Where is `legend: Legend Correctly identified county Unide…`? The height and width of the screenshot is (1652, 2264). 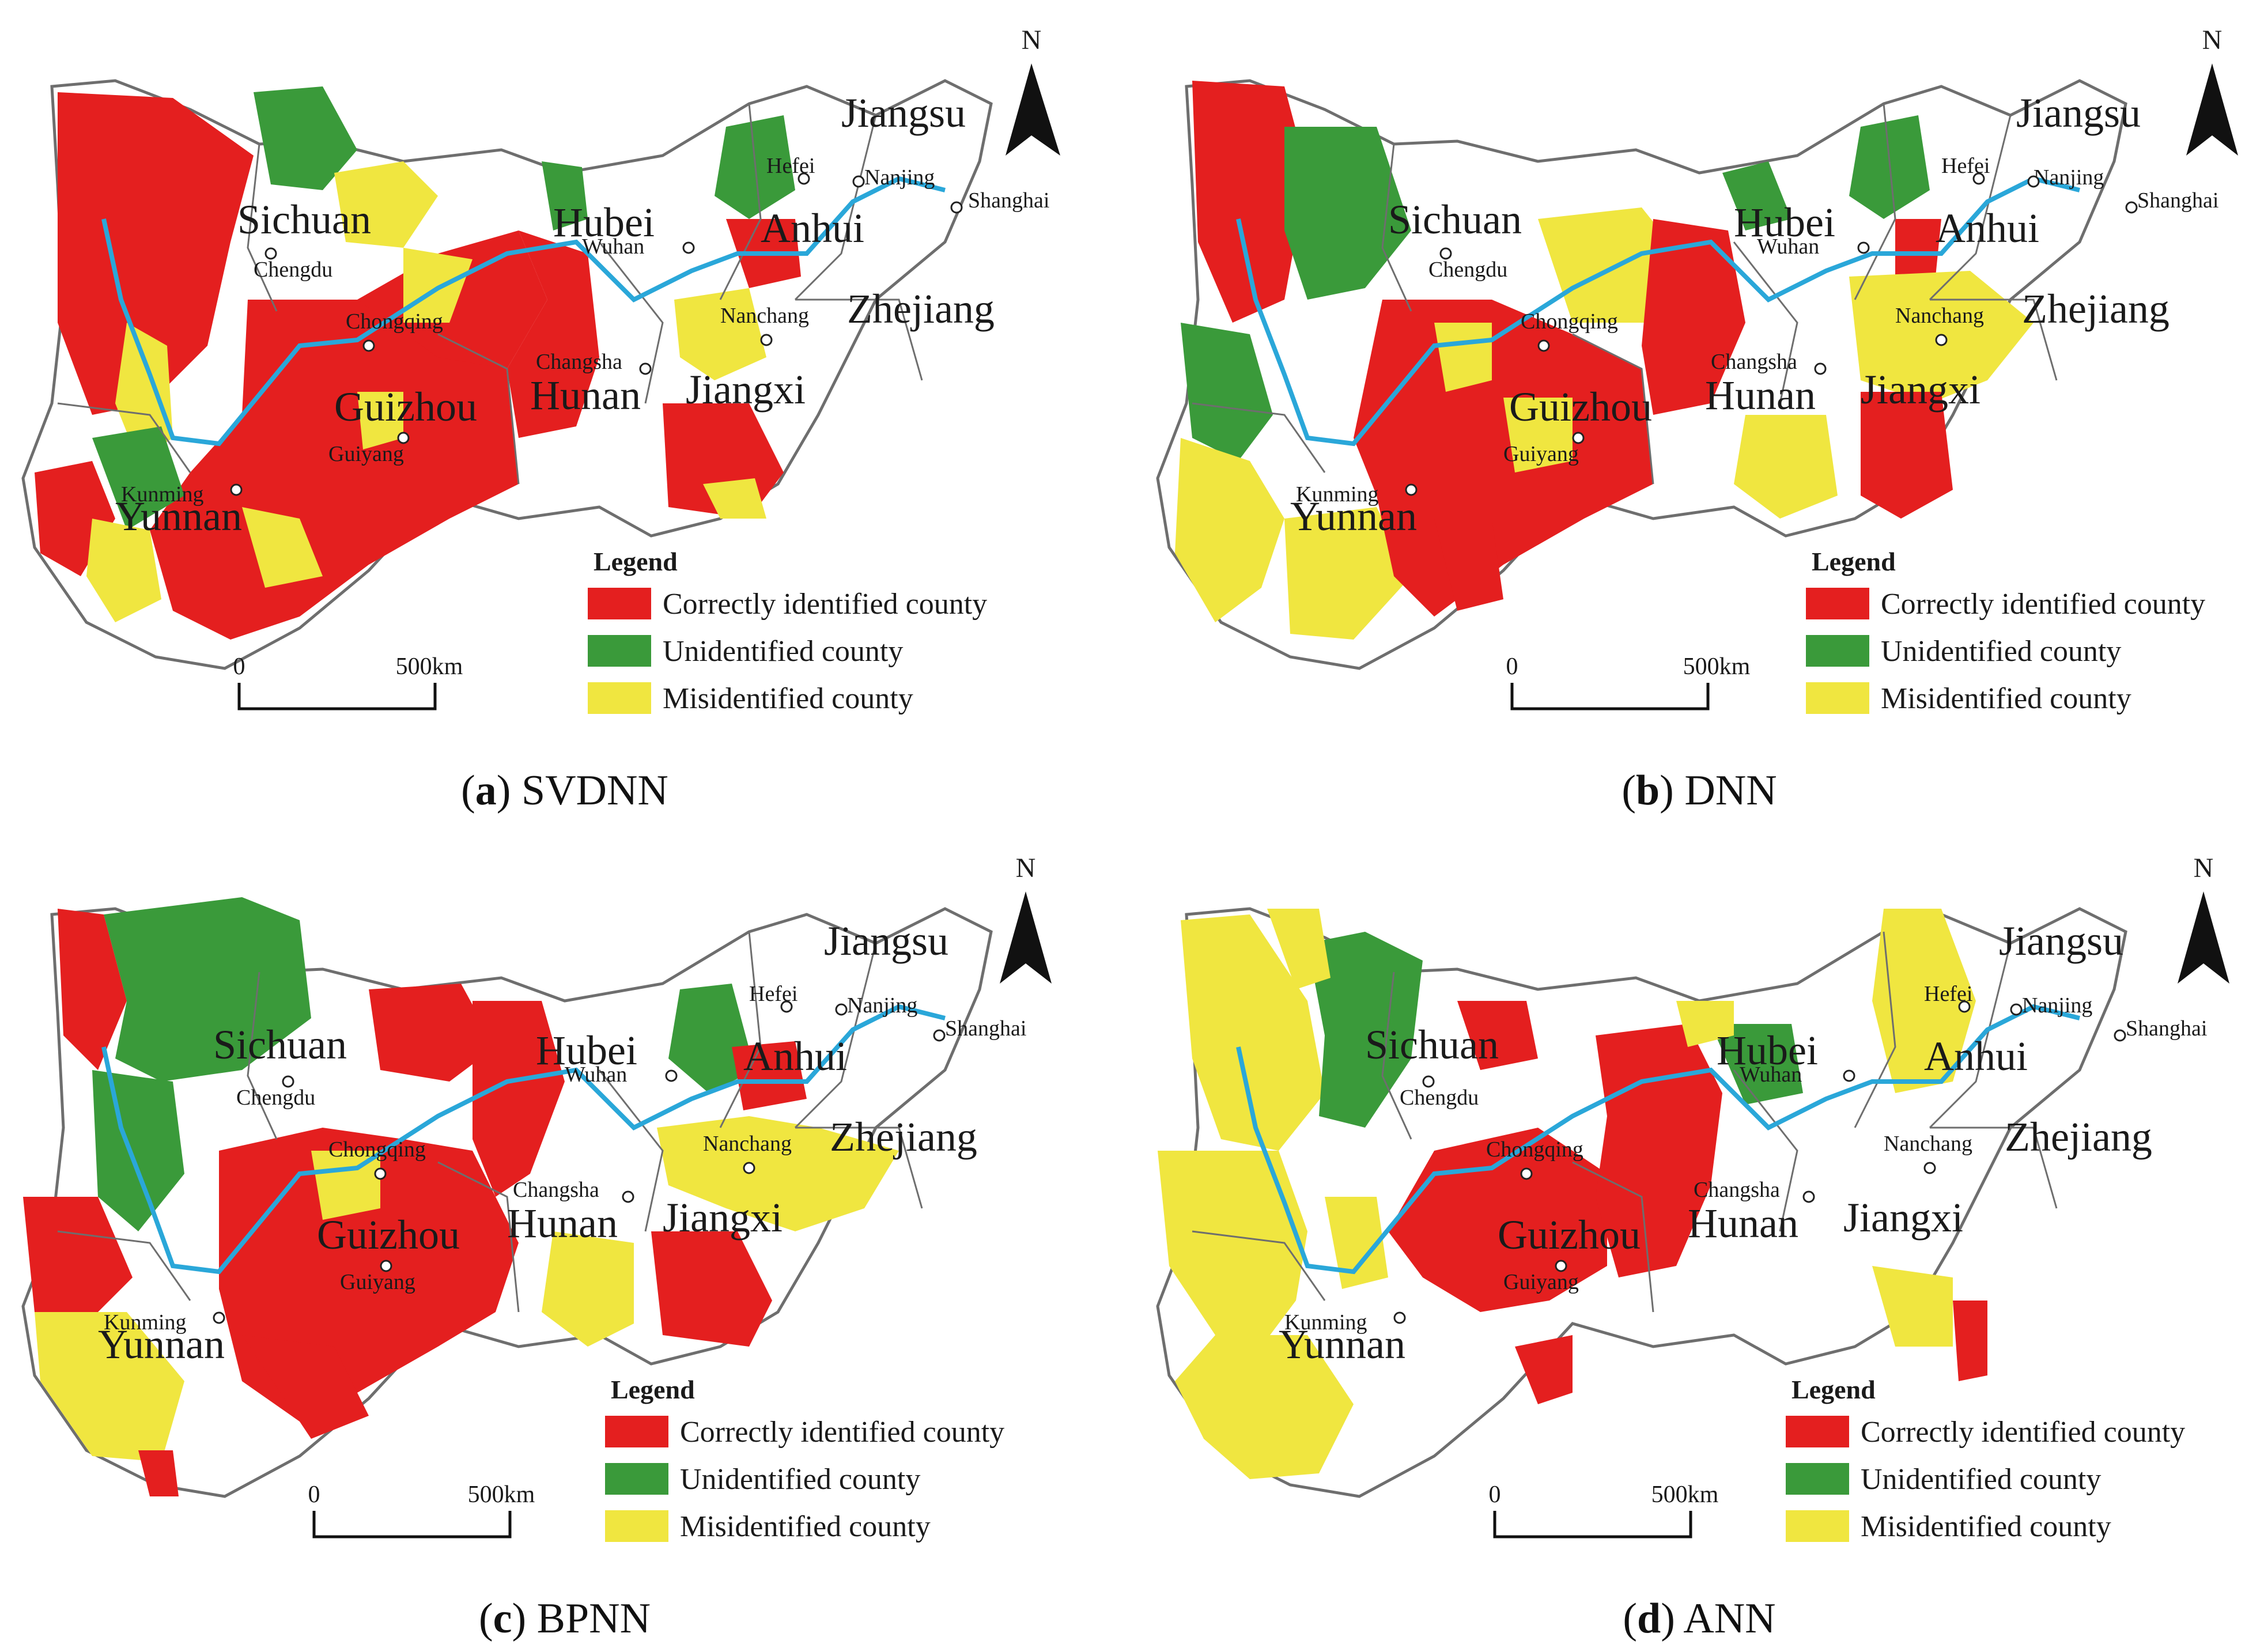 legend: Legend Correctly identified county Unide… is located at coordinates (804, 1459).